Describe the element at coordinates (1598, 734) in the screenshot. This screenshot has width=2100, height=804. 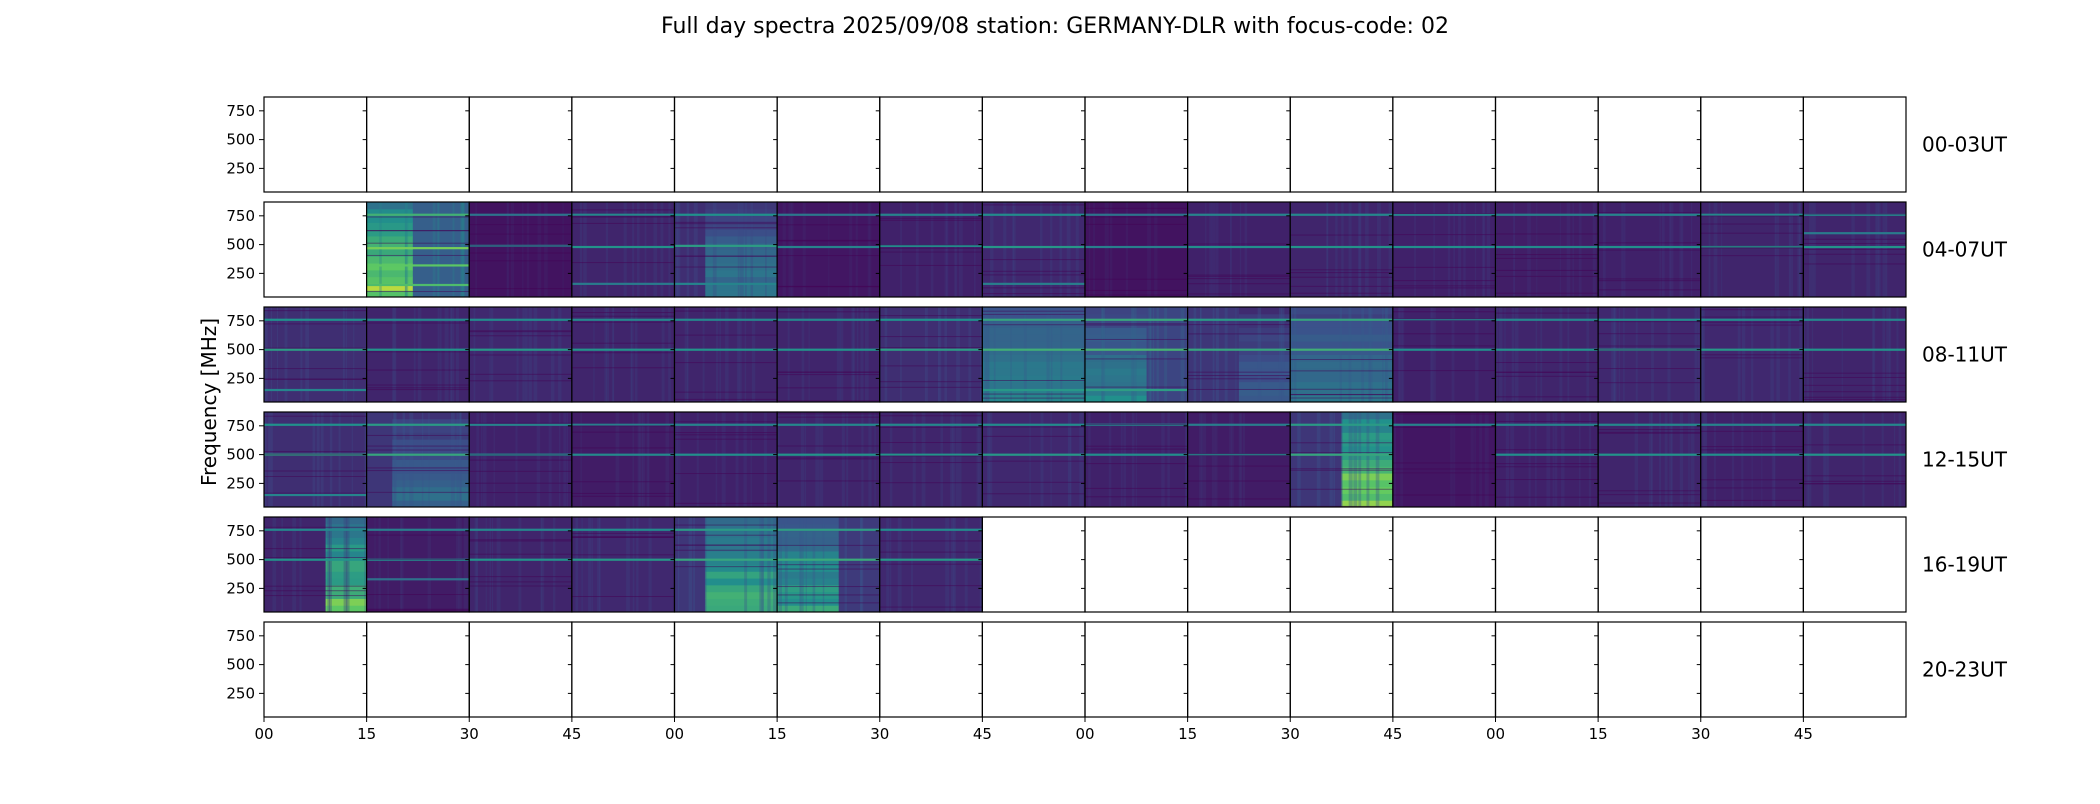
I see `x-tick-label: 15` at that location.